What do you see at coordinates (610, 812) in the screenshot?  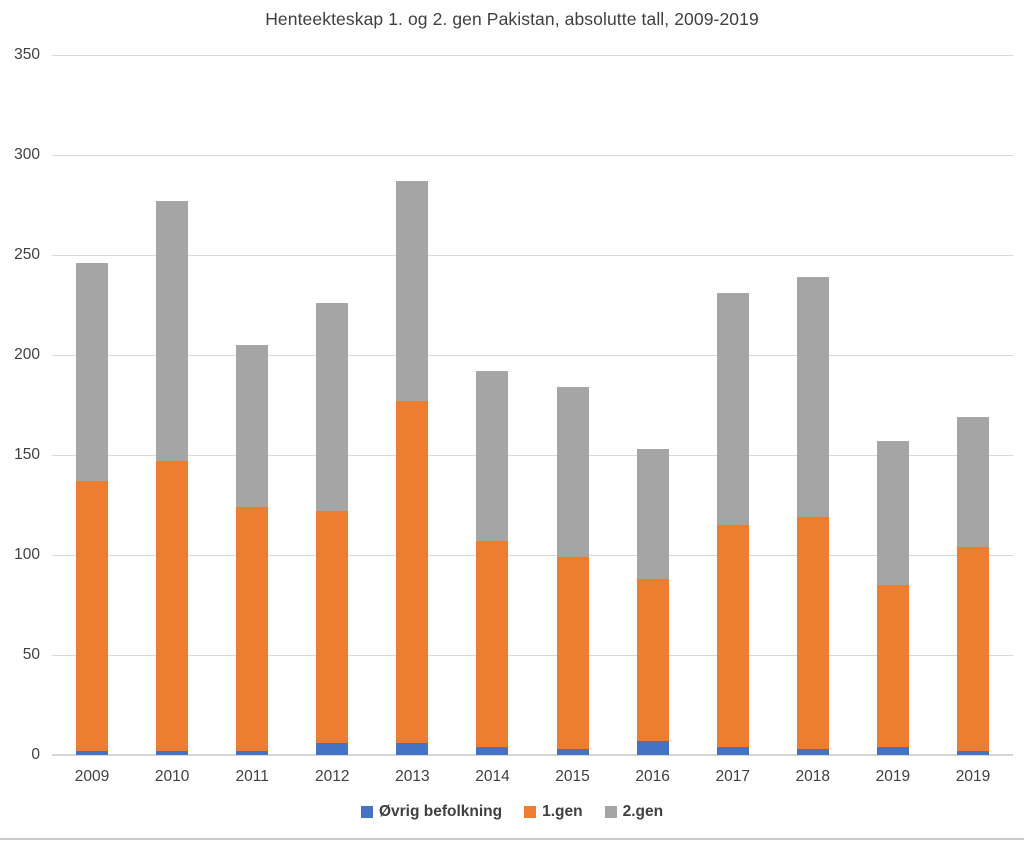 I see `legend-swatch-2gen` at bounding box center [610, 812].